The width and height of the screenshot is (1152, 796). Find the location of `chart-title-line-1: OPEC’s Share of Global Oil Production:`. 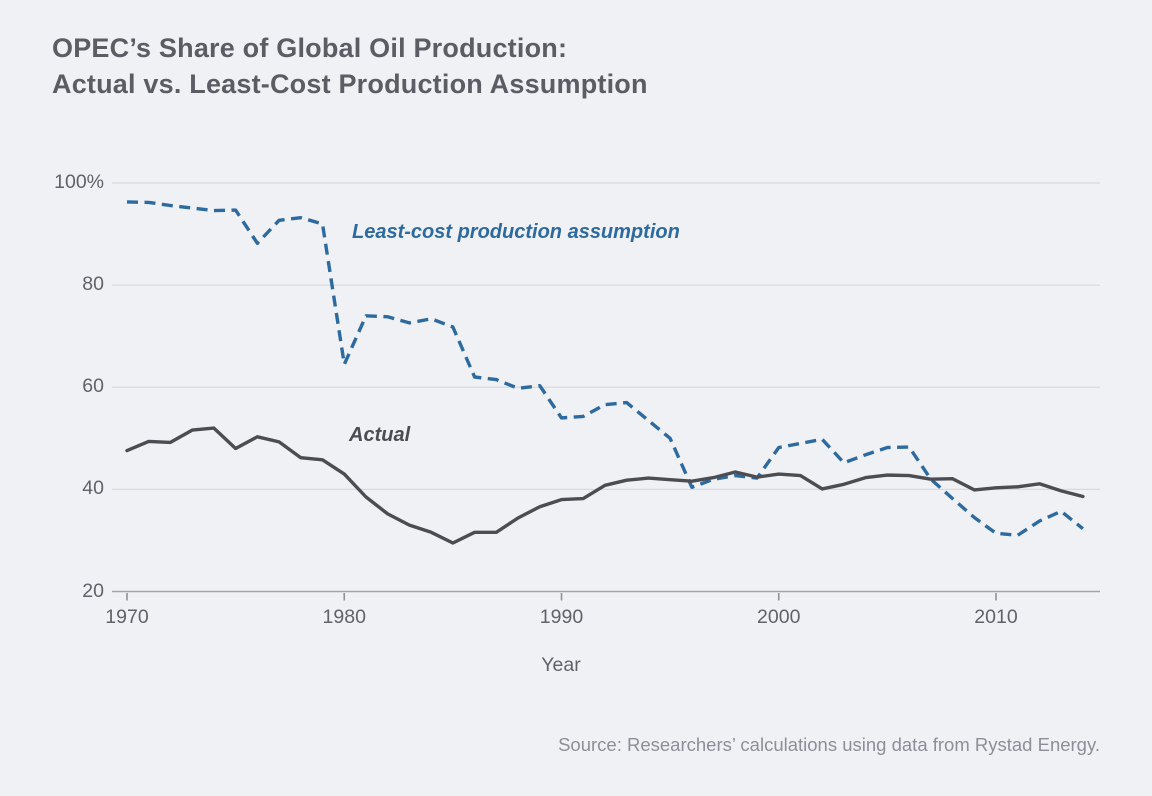

chart-title-line-1: OPEC’s Share of Global Oil Production: is located at coordinates (310, 48).